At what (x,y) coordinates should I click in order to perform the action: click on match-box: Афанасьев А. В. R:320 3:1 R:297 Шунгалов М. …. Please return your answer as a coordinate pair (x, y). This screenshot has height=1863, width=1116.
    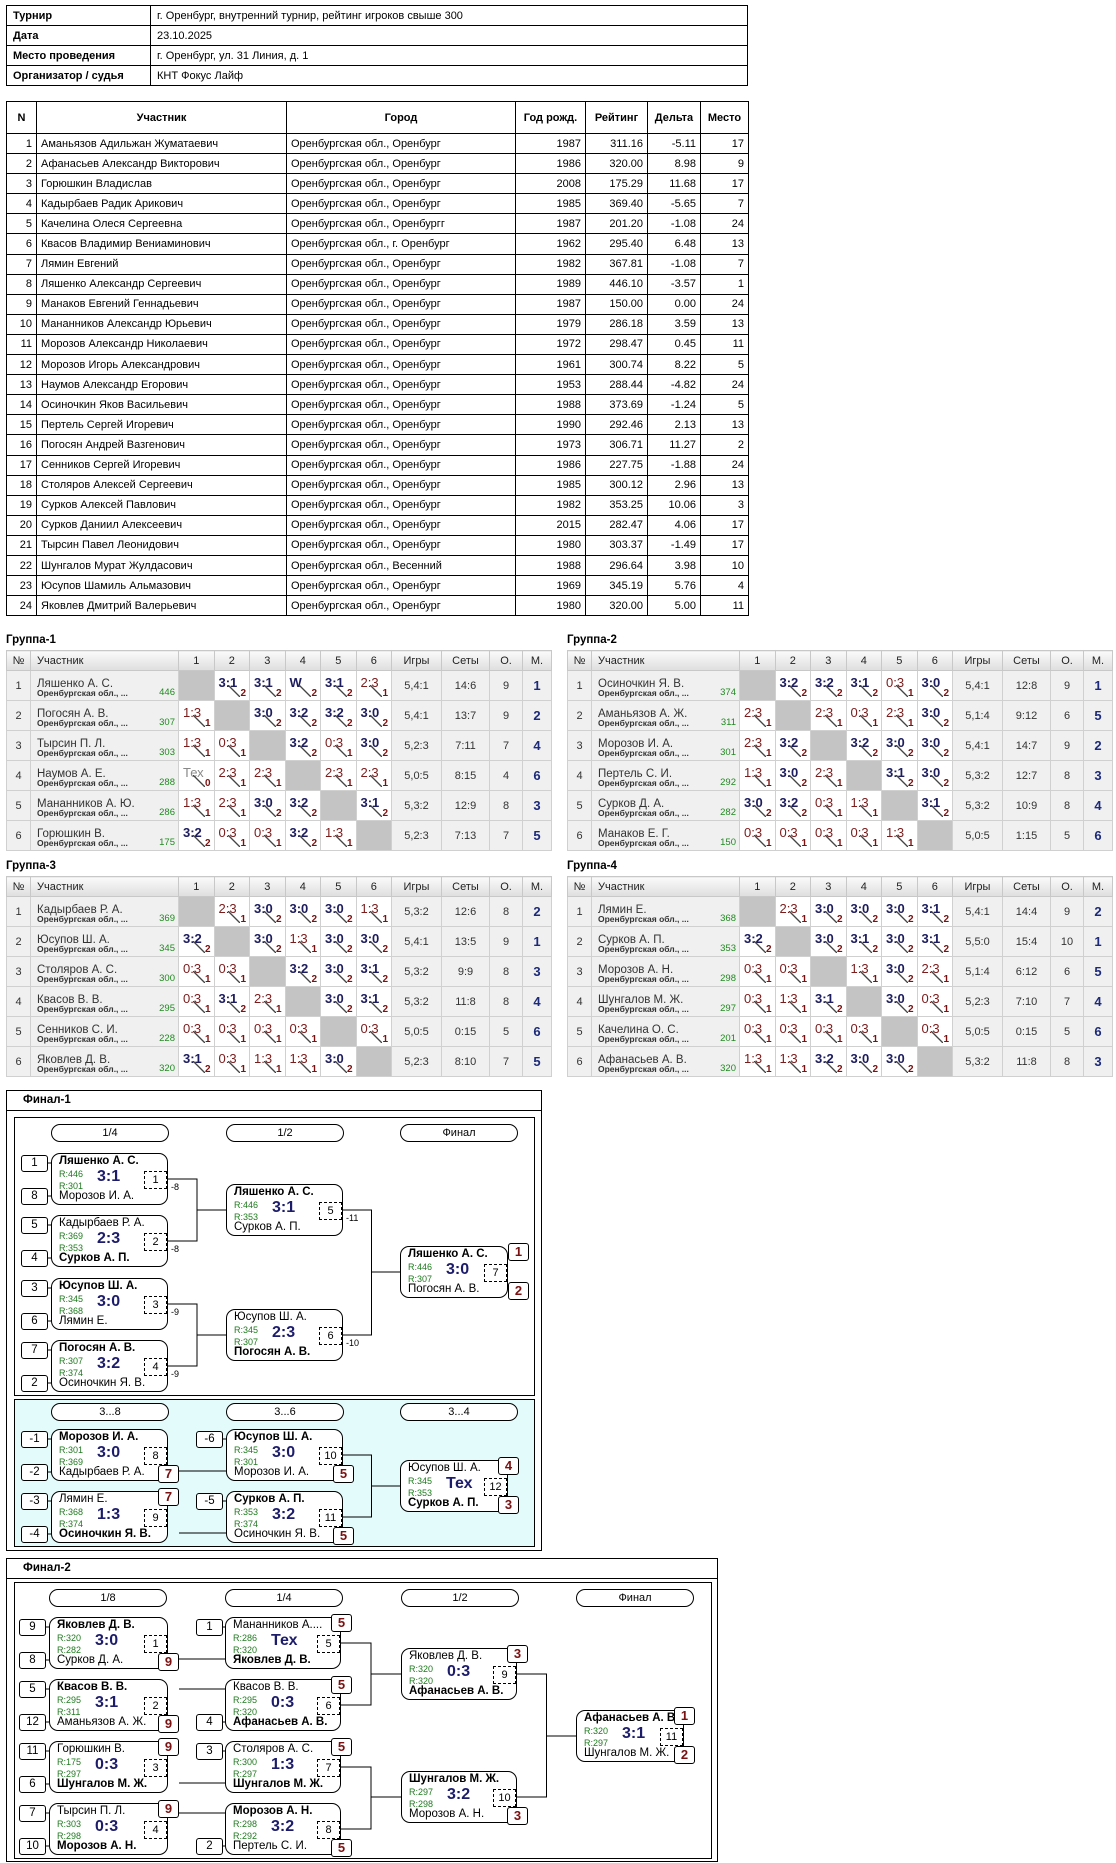
    Looking at the image, I should click on (630, 1736).